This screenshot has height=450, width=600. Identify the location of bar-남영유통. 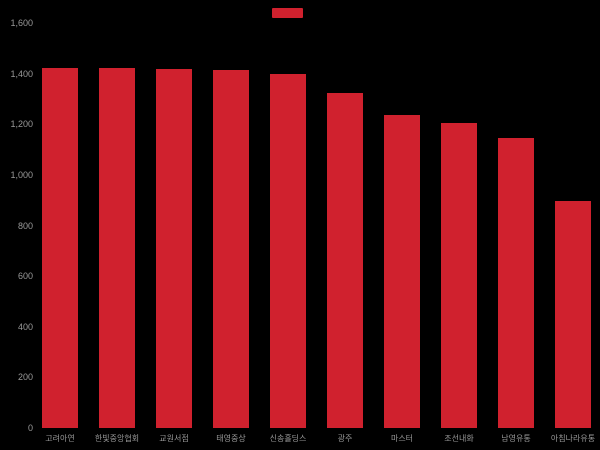
(516, 282).